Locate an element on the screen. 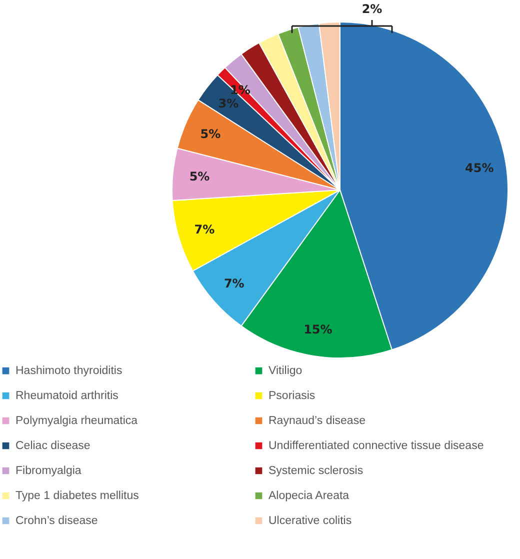  legend-label: Systemic sclerosis is located at coordinates (316, 470).